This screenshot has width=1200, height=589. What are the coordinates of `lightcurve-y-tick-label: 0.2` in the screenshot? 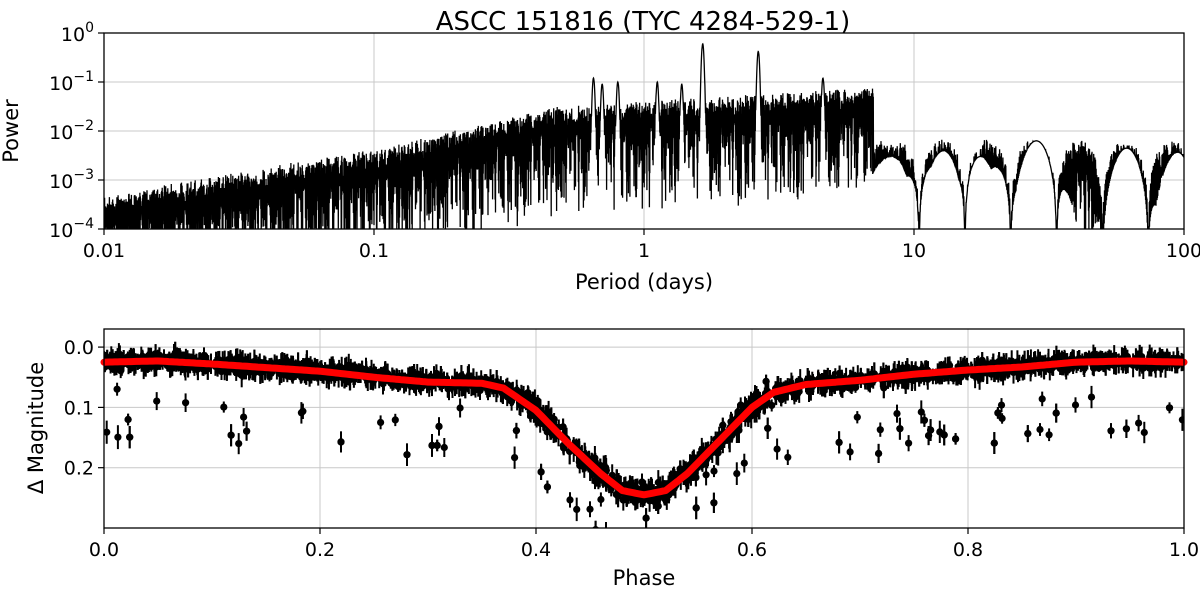 It's located at (79, 469).